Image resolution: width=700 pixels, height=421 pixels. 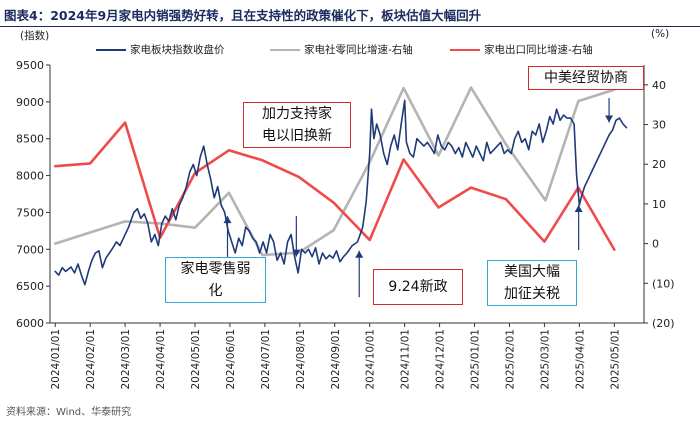 I want to click on arrow-retail-weakening-head, so click(x=227, y=220).